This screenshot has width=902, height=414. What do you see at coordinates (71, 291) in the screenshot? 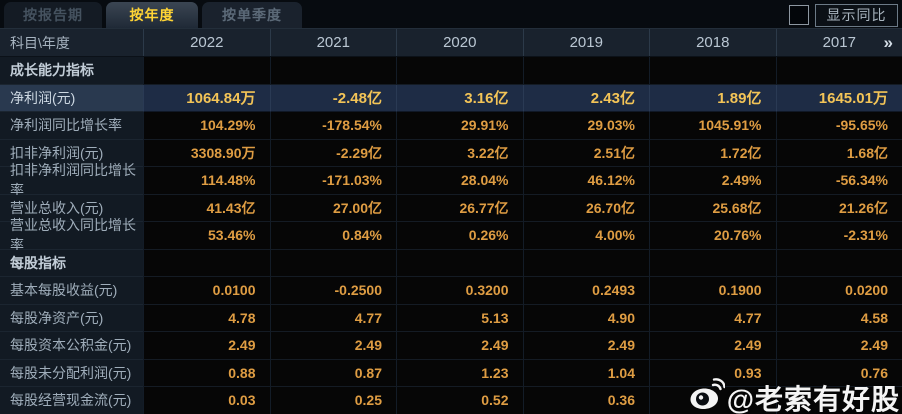
I see `indicator-label: 基本每股收益(元)` at bounding box center [71, 291].